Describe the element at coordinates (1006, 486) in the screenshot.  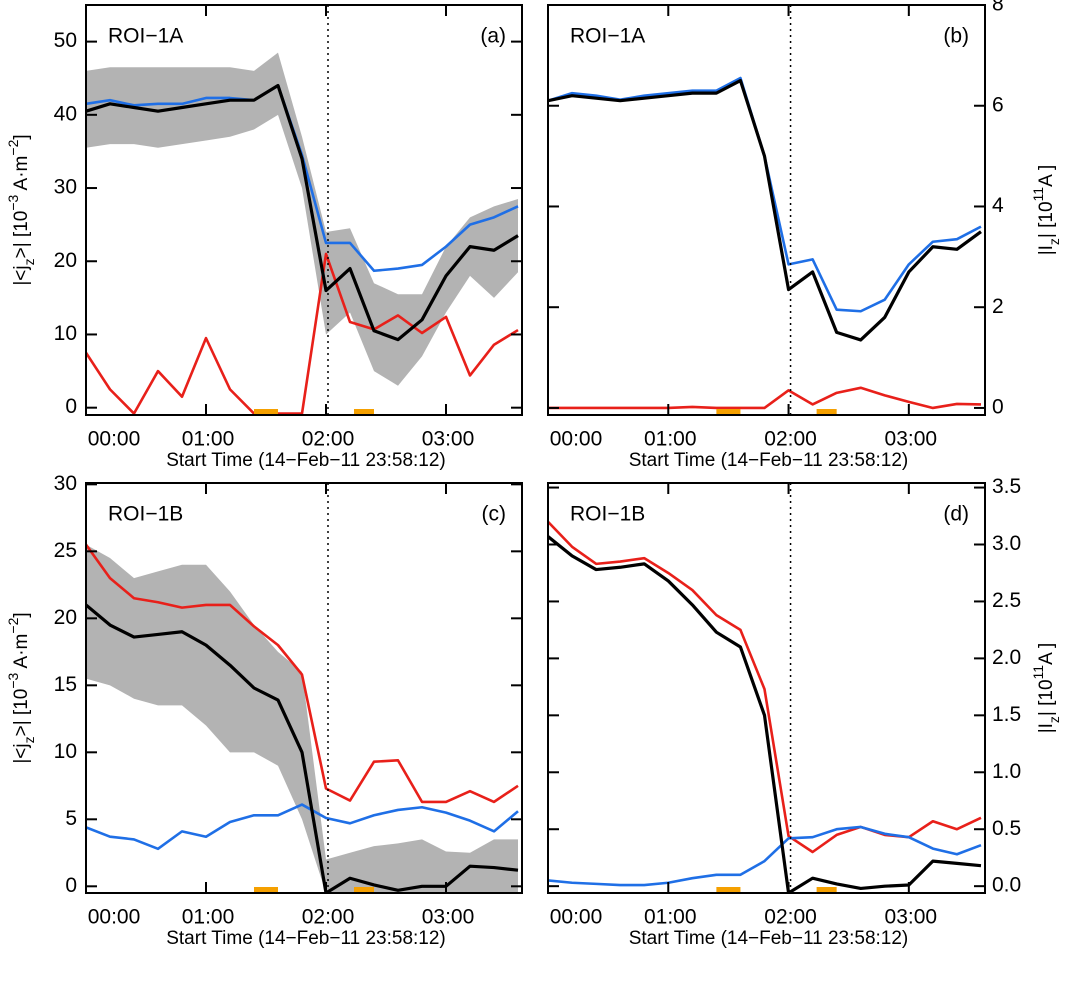
I see `y-tick-label: 3.5` at that location.